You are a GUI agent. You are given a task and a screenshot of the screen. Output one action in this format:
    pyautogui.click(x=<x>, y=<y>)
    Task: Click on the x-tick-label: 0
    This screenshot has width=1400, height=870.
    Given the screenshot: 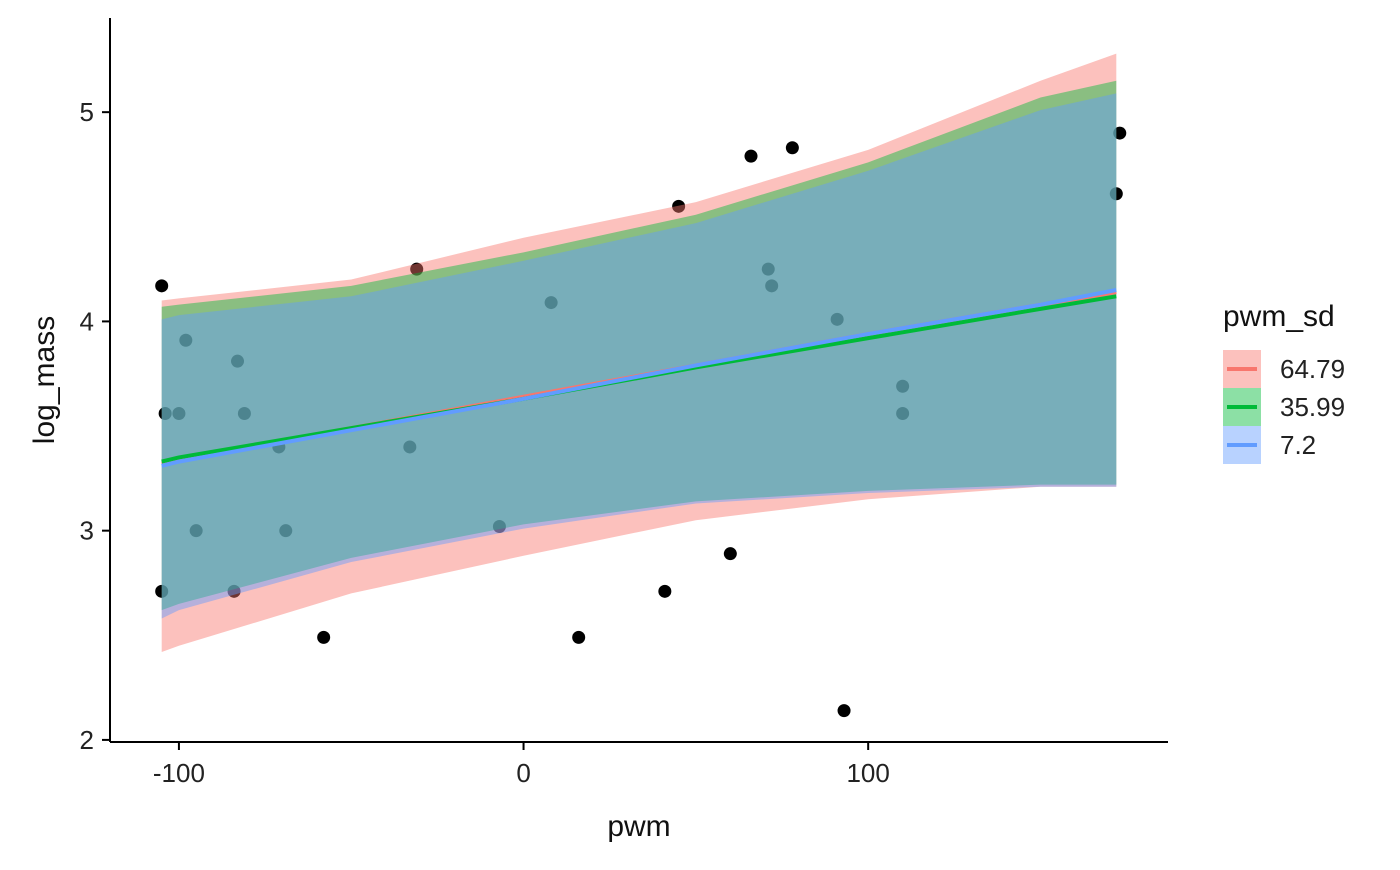 What is the action you would take?
    pyautogui.click(x=523, y=773)
    